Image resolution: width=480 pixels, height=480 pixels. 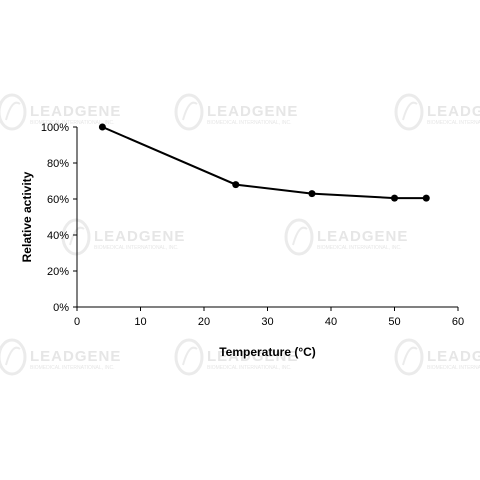 What do you see at coordinates (58, 272) in the screenshot?
I see `y-tick-label: 20%` at bounding box center [58, 272].